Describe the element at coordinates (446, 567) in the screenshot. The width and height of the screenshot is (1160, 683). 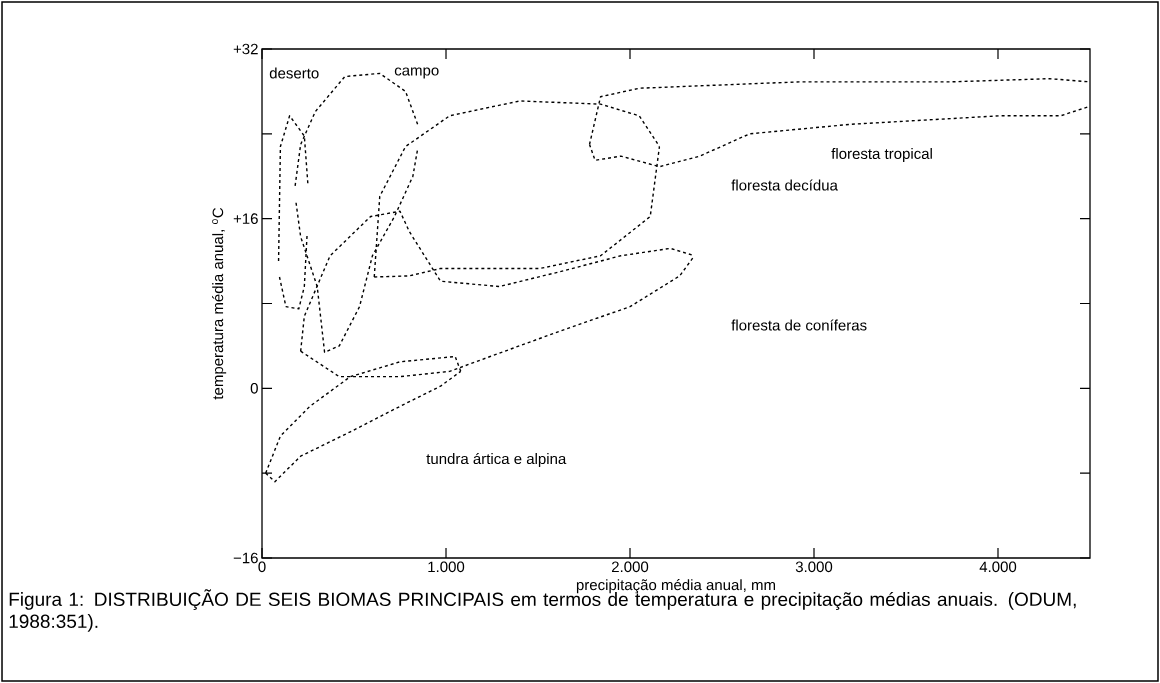
I see `x-tick-label: 1.000` at that location.